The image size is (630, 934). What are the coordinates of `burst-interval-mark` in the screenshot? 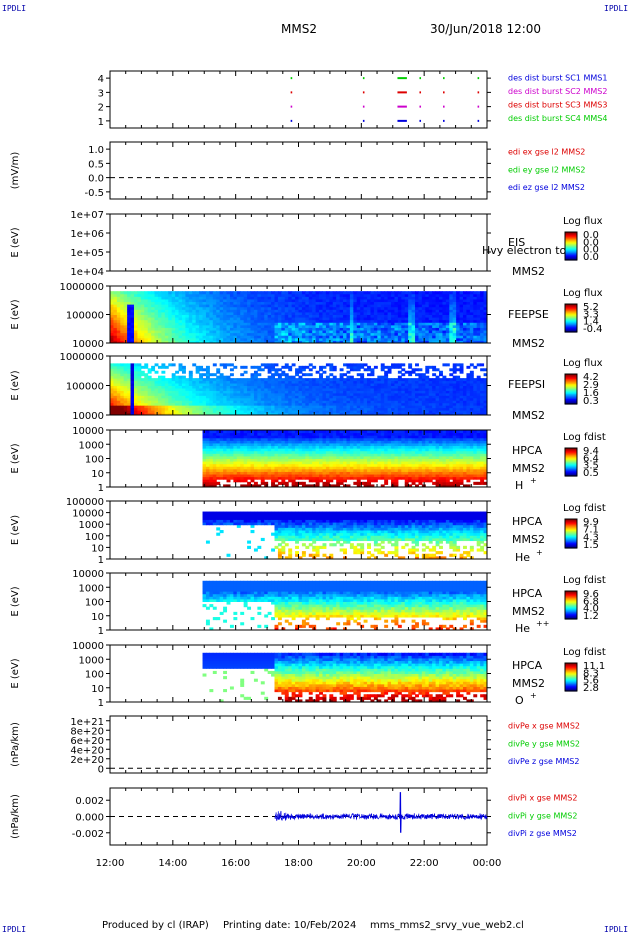 It's located at (402, 106).